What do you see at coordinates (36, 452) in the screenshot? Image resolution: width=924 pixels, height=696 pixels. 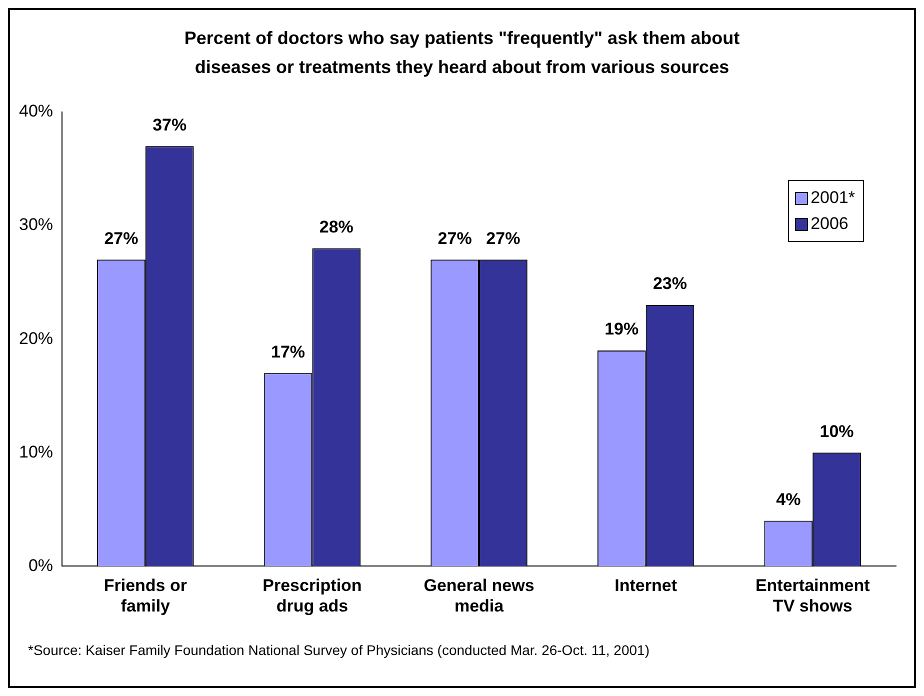 I see `y-tick-label: 10%` at bounding box center [36, 452].